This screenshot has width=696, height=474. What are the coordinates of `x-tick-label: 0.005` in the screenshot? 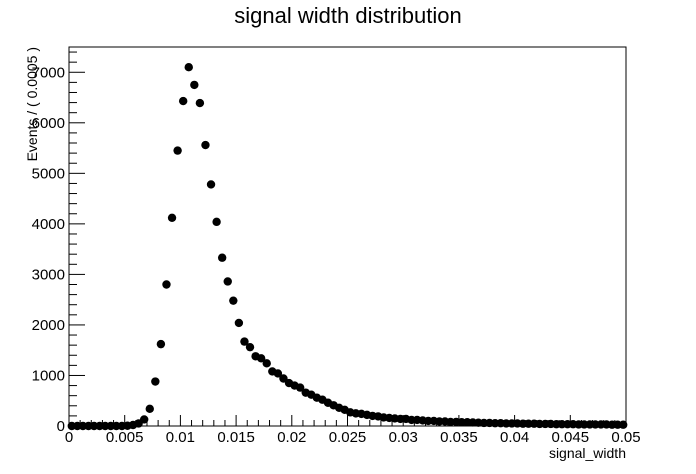 It's located at (125, 437).